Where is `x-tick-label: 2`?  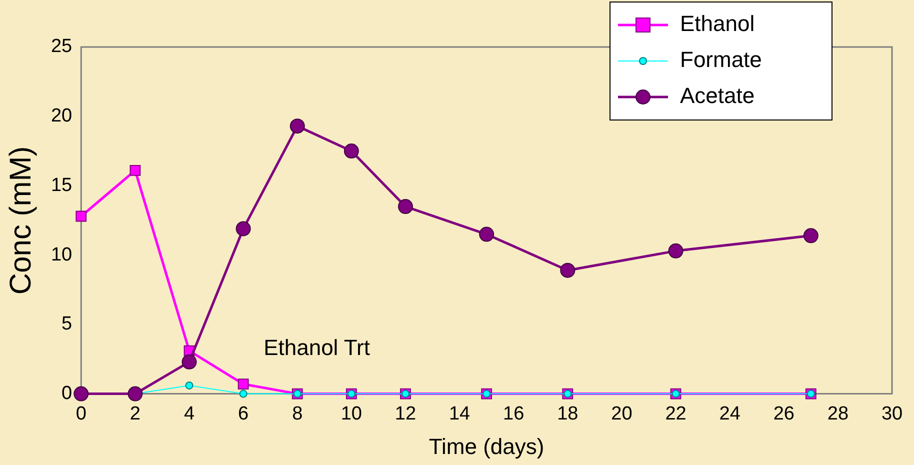 x-tick-label: 2 is located at coordinates (135, 413).